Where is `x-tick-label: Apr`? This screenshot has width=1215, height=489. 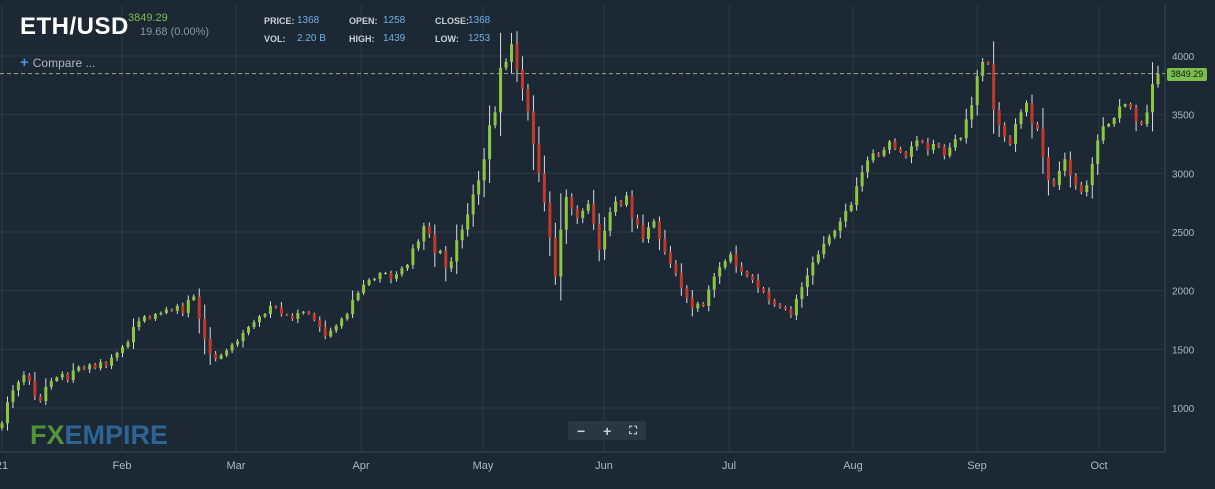
x-tick-label: Apr is located at coordinates (360, 466).